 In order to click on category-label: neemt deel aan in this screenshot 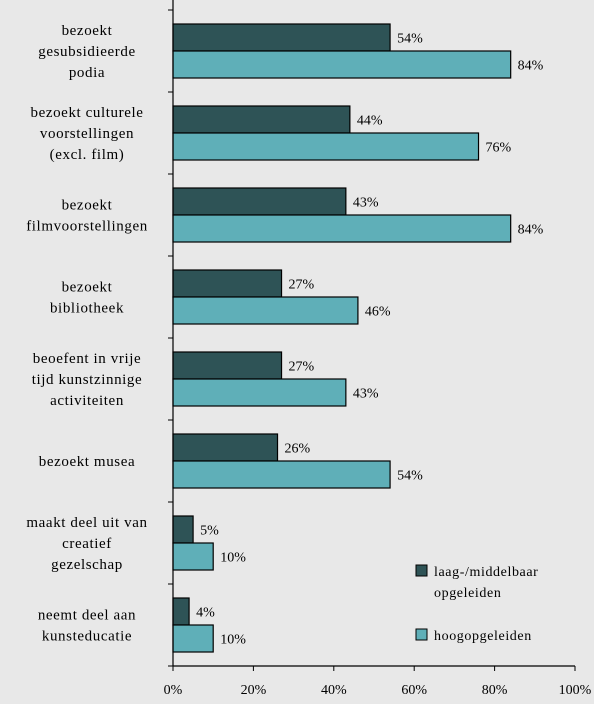, I will do `click(87, 616)`.